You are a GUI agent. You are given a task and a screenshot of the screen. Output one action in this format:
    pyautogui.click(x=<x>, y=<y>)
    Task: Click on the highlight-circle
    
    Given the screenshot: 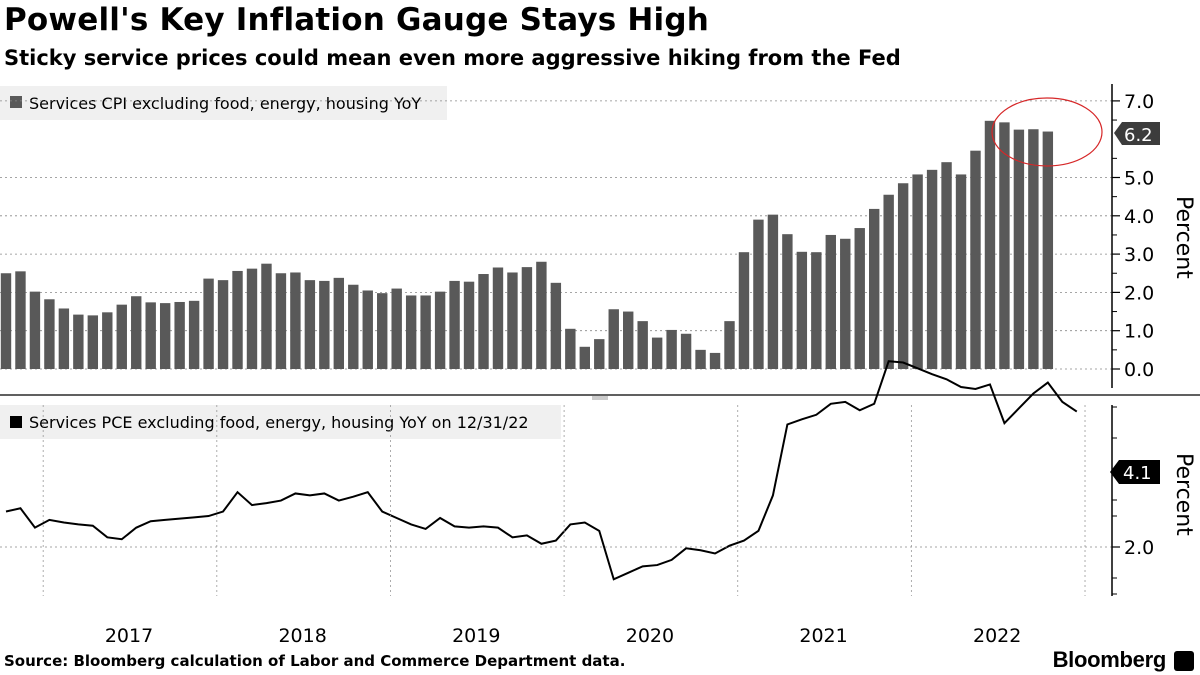 What is the action you would take?
    pyautogui.click(x=1047, y=132)
    